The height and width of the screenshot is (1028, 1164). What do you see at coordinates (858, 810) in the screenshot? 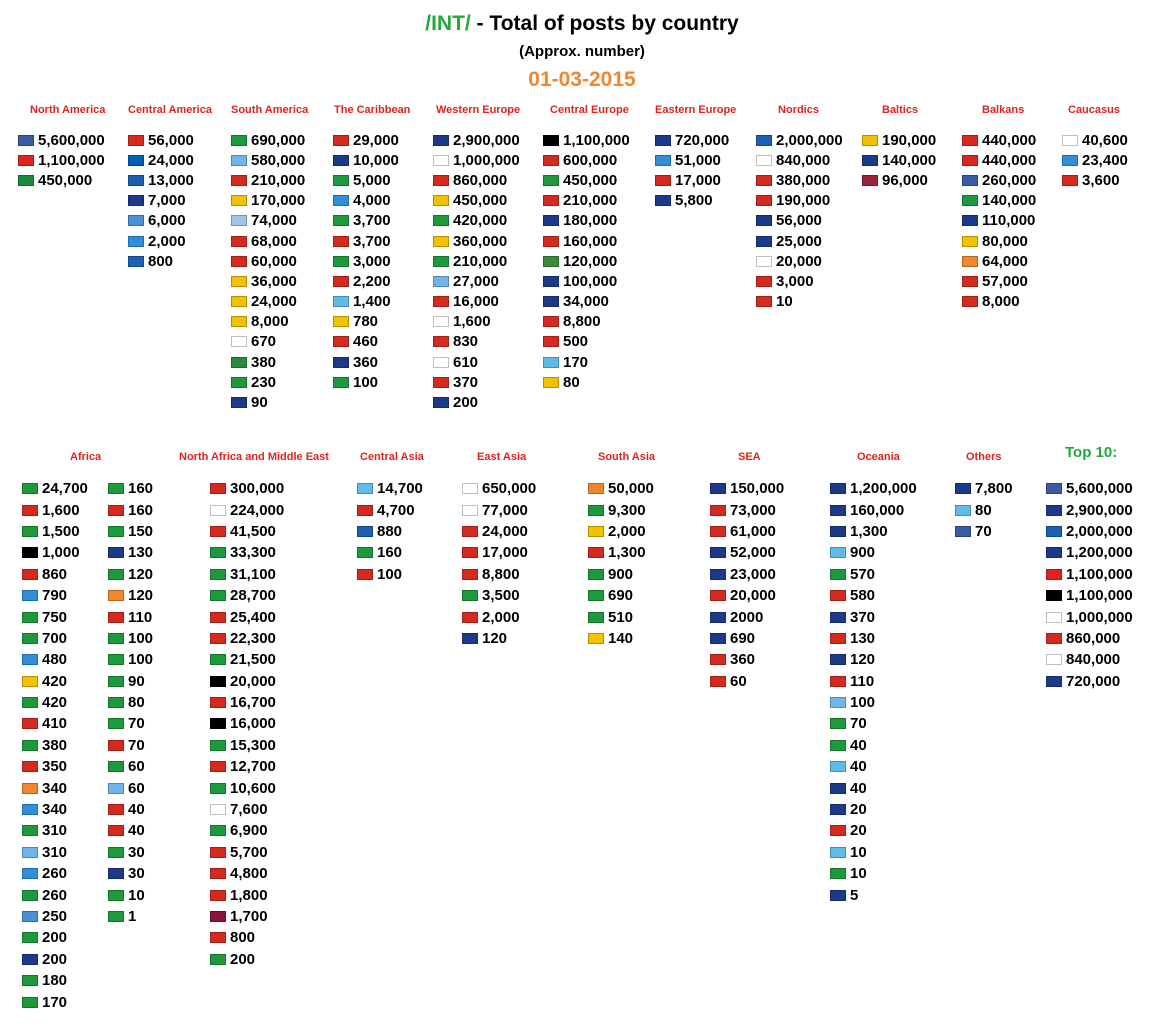
I see `post-count: 20` at bounding box center [858, 810].